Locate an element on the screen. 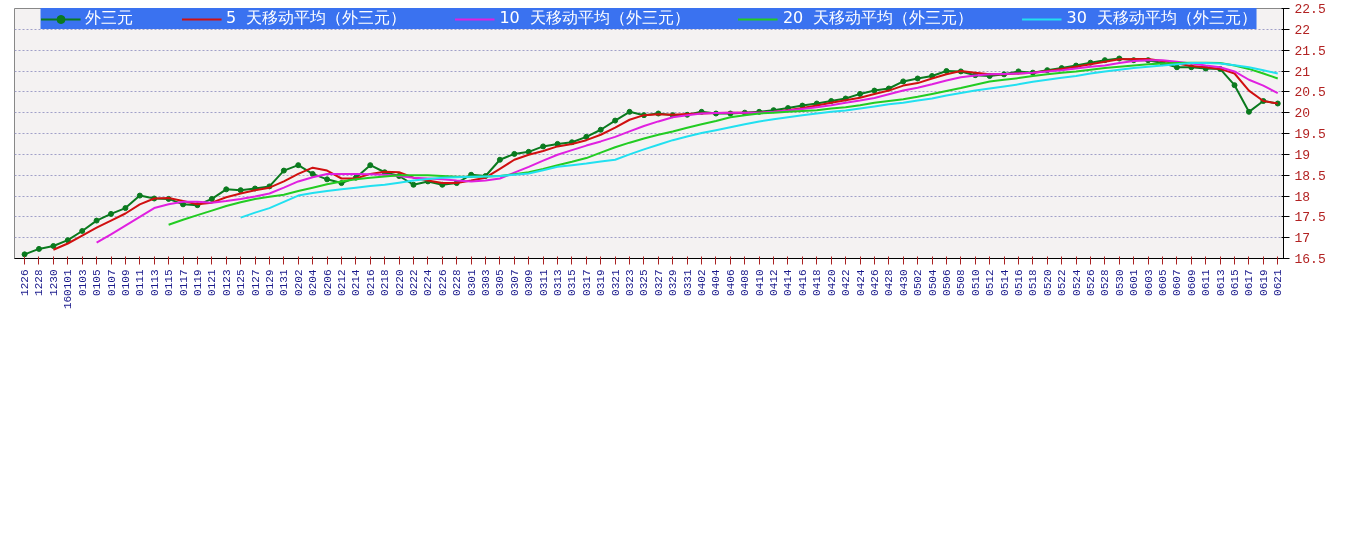 The image size is (1348, 541). x-tick-label: 0303 is located at coordinates (486, 282).